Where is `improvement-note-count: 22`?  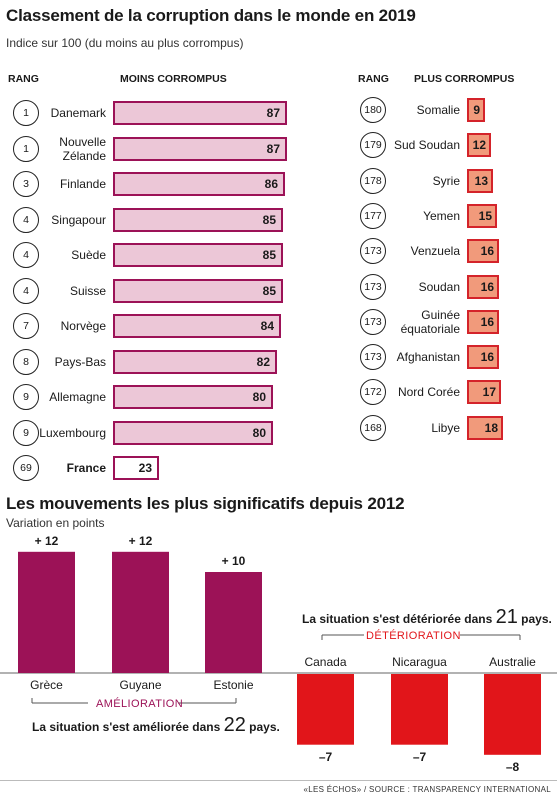
improvement-note-count: 22 is located at coordinates (234, 725).